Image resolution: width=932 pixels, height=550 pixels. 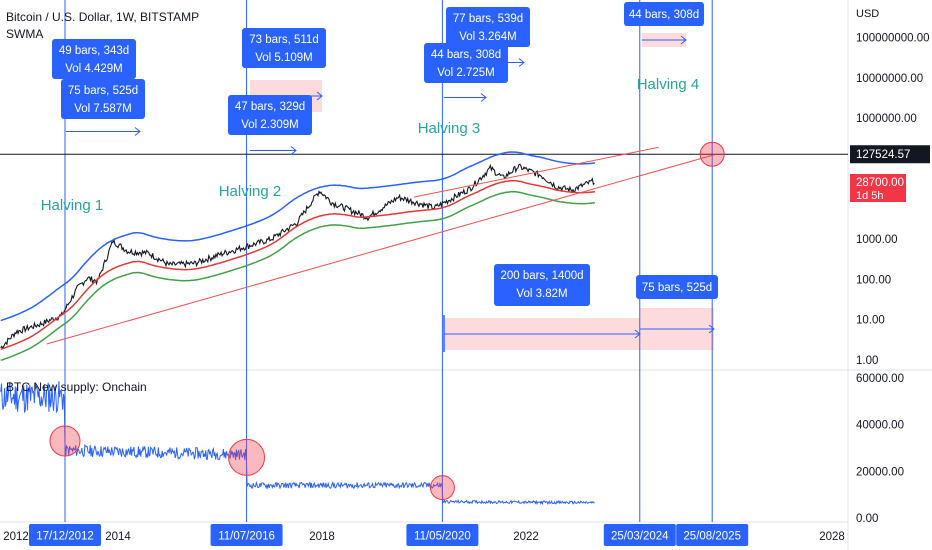 I want to click on countdown-label: 1d 5h, so click(x=870, y=196).